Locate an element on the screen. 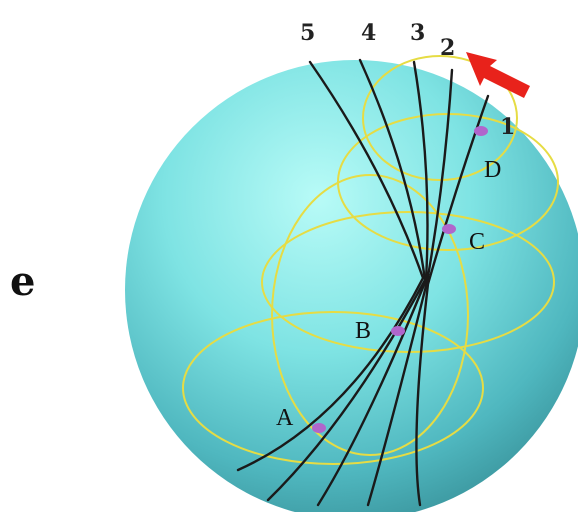 The height and width of the screenshot is (512, 578). point-label-c: C is located at coordinates (477, 242).